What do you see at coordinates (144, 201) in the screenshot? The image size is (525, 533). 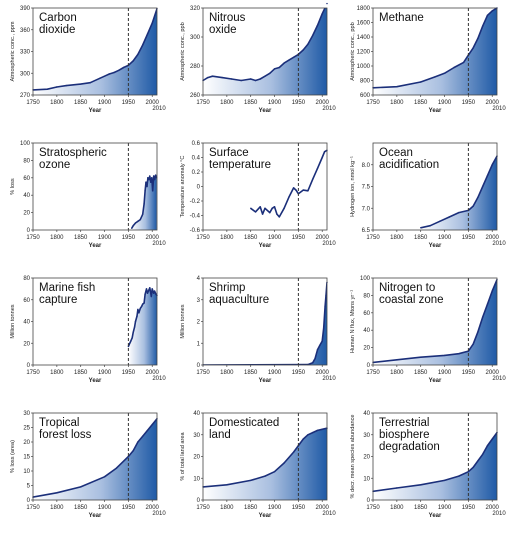 I see `series-line-ozone` at bounding box center [144, 201].